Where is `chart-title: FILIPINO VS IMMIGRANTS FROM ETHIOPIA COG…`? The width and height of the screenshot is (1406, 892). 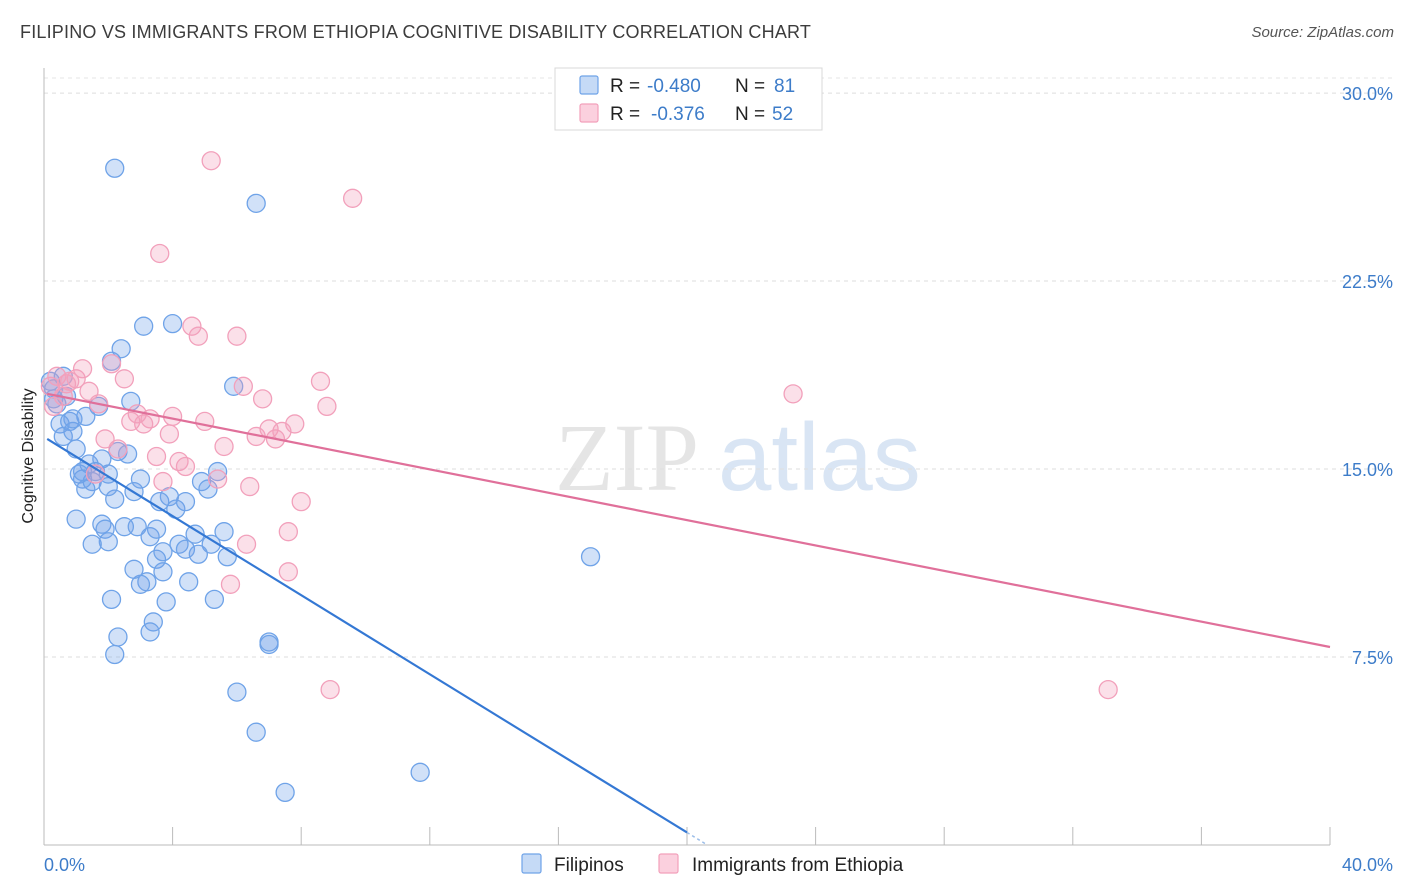
chart-title: FILIPINO VS IMMIGRANTS FROM ETHIOPIA COG… is located at coordinates (416, 32).